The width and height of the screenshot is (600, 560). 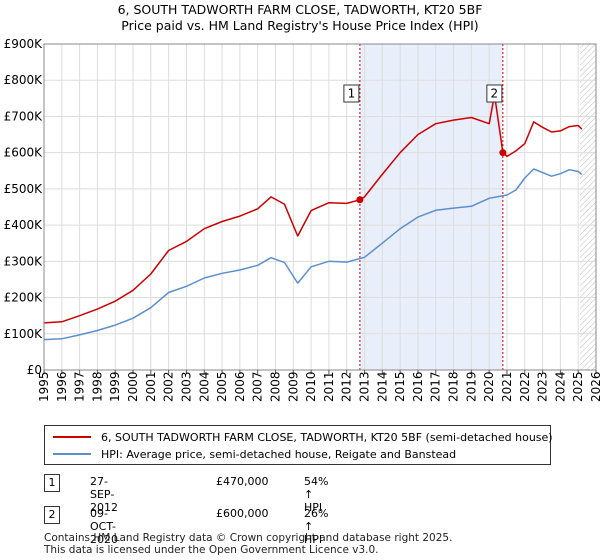 What do you see at coordinates (471, 386) in the screenshot?
I see `x-tick-label: 2019` at bounding box center [471, 386].